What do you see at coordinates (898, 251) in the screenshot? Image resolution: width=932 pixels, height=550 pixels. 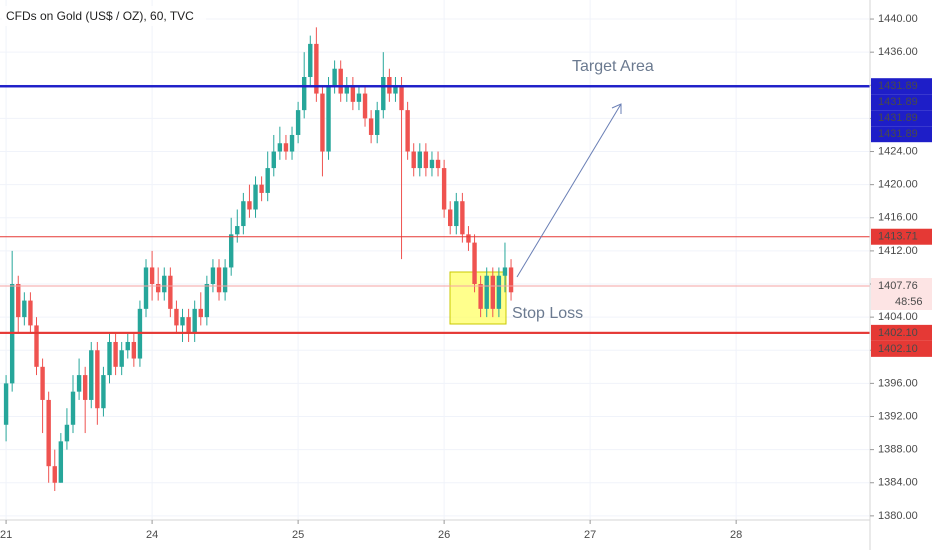 I see `y-tick-label: 1412.00` at bounding box center [898, 251].